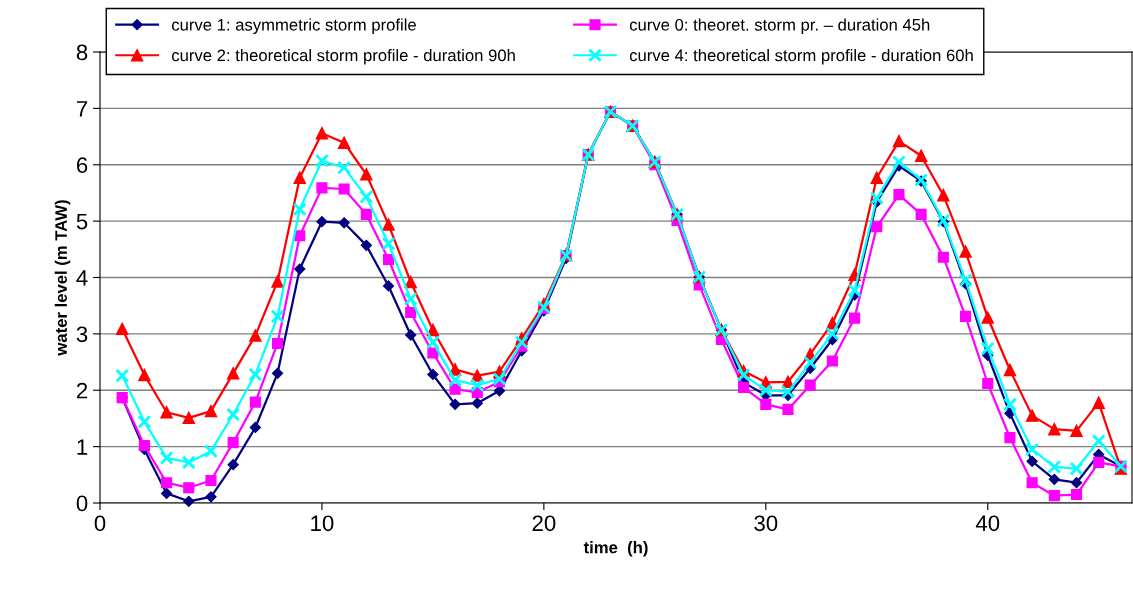  What do you see at coordinates (82, 447) in the screenshot?
I see `y-tick-label: 1` at bounding box center [82, 447].